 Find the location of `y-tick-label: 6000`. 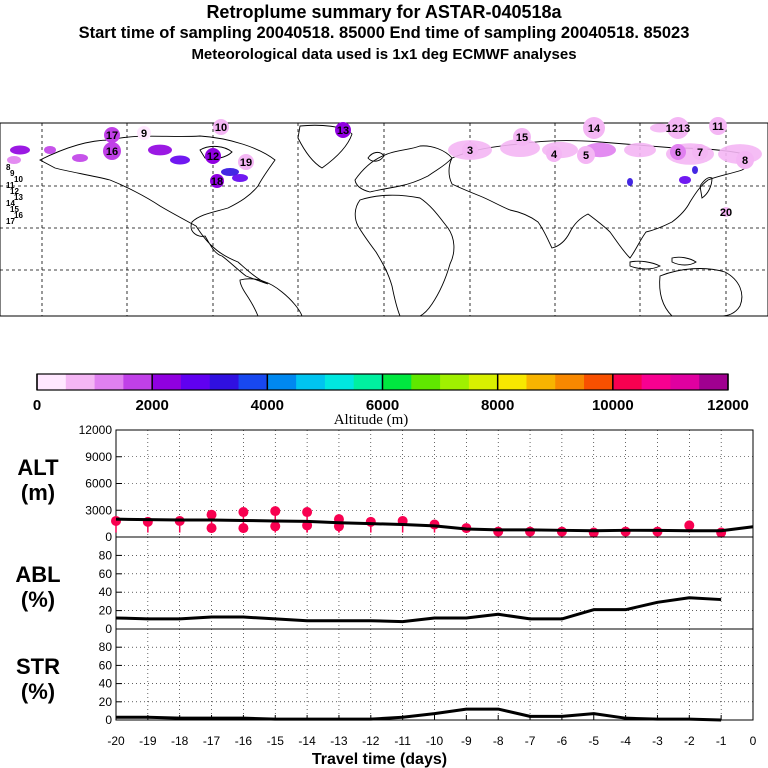

y-tick-label: 6000 is located at coordinates (98, 484).